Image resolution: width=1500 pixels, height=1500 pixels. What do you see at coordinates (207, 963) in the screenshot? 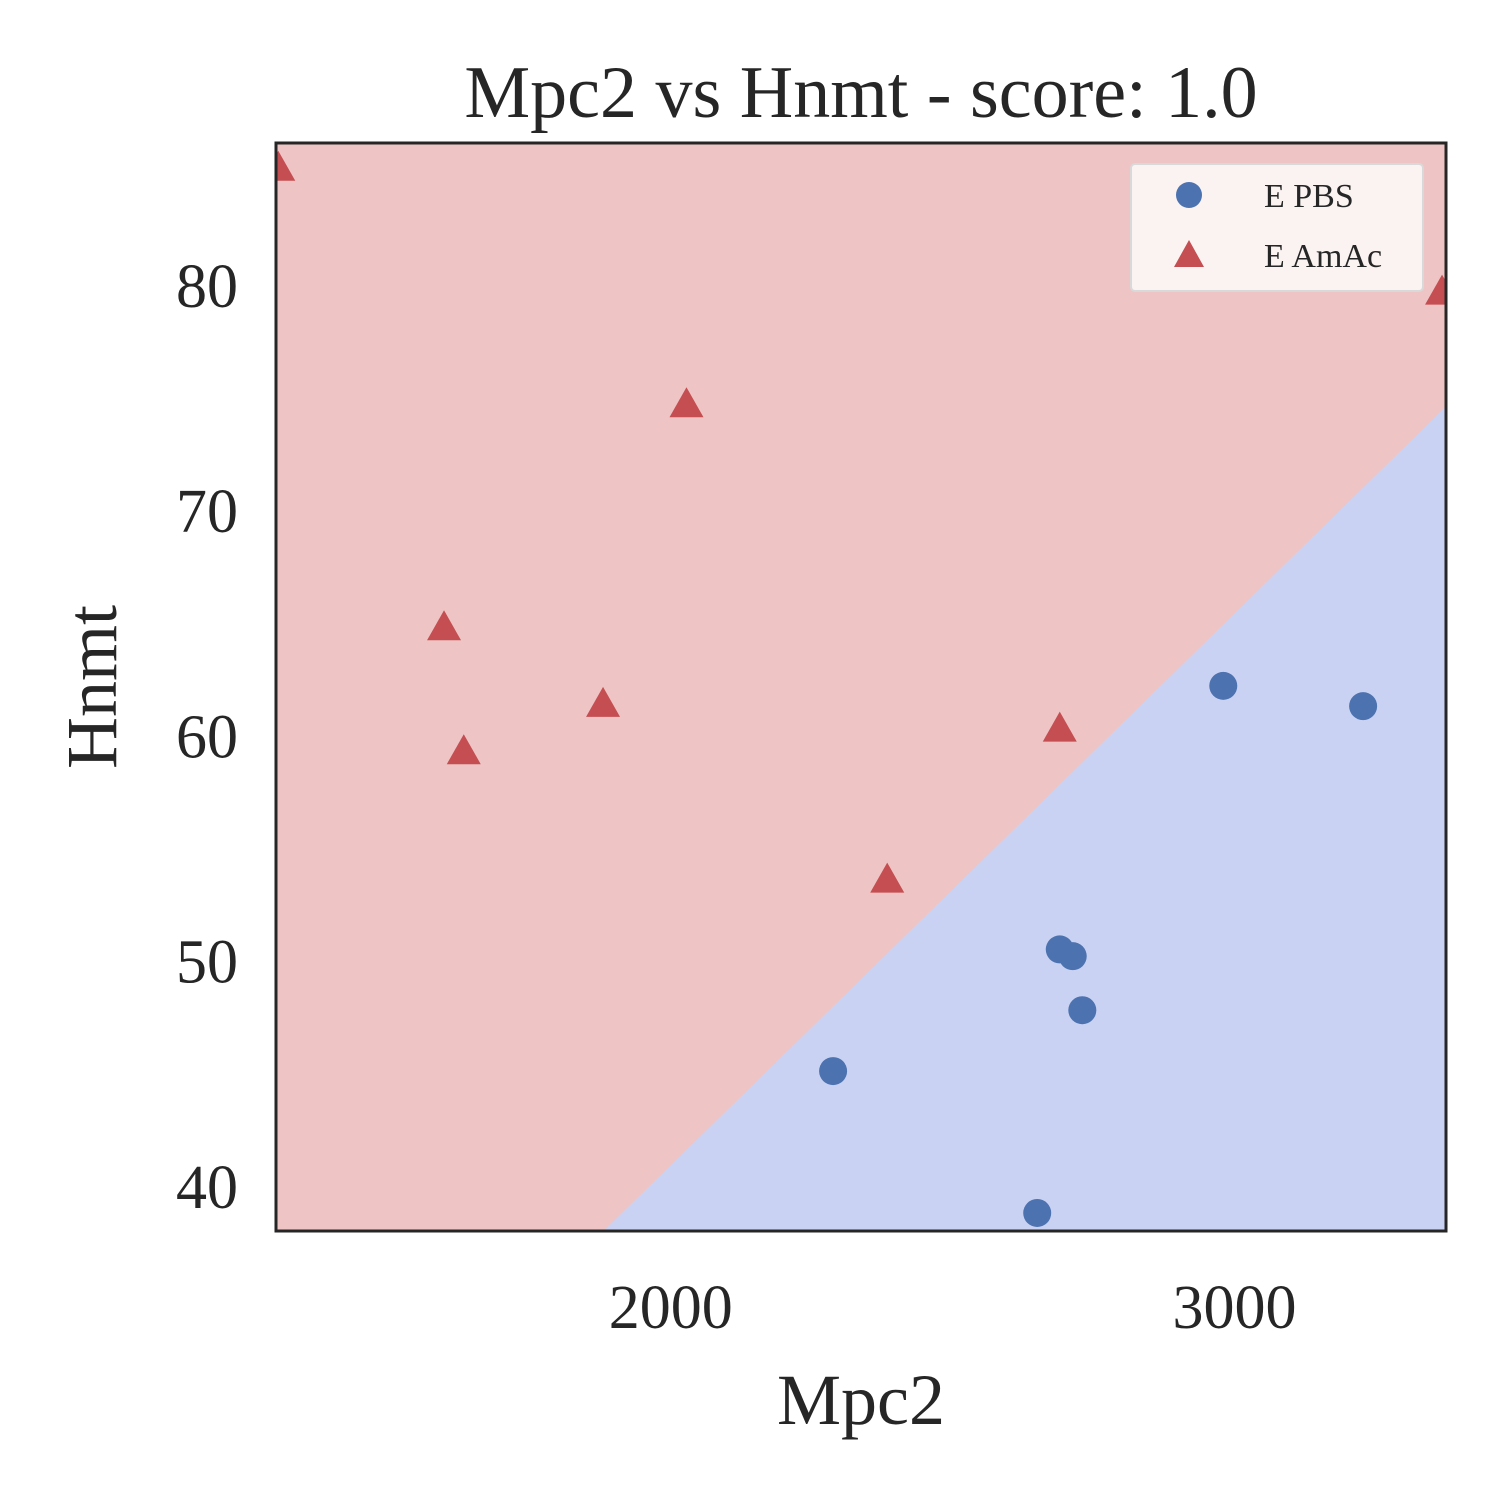
I see `y-tick-label-50: 50` at bounding box center [207, 963].